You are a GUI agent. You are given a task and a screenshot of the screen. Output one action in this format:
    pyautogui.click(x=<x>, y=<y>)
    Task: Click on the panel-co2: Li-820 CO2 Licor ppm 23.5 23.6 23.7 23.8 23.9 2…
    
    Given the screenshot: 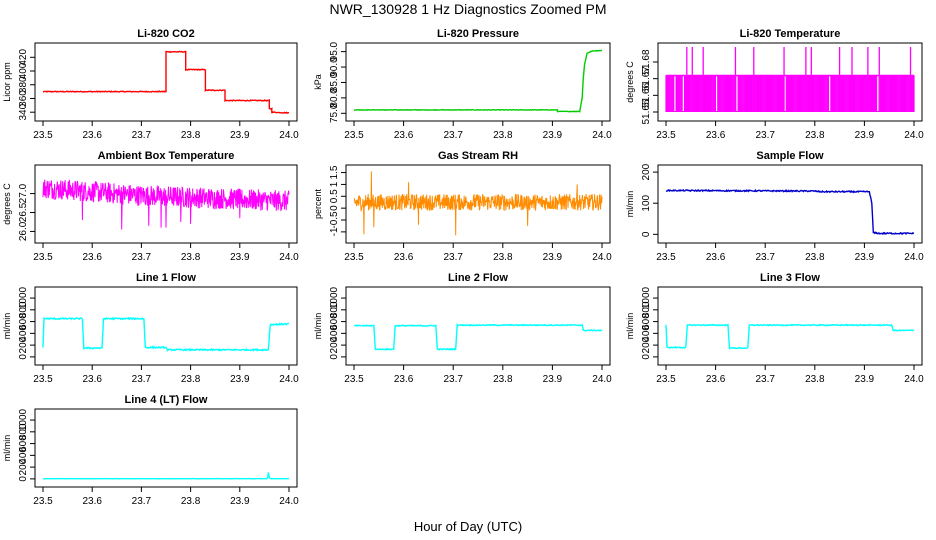 What is the action you would take?
    pyautogui.click(x=150, y=84)
    